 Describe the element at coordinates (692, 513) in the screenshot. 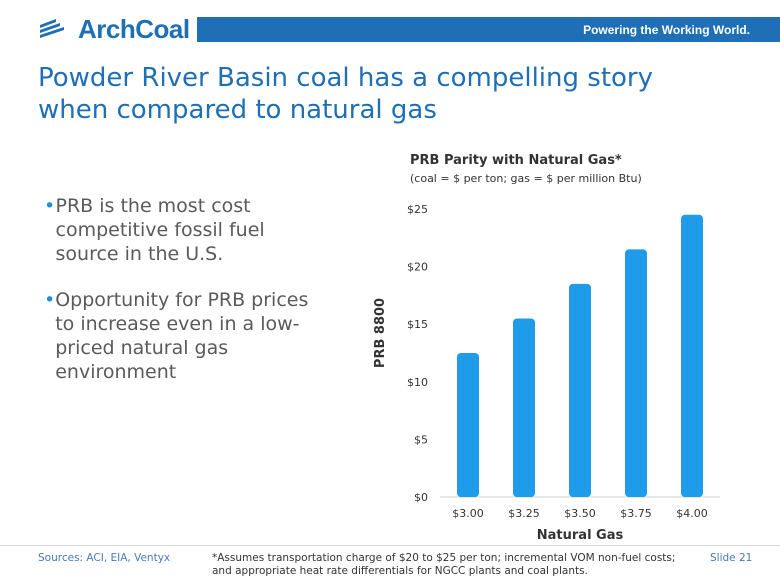

I see `x-tick-label: $4.00` at that location.